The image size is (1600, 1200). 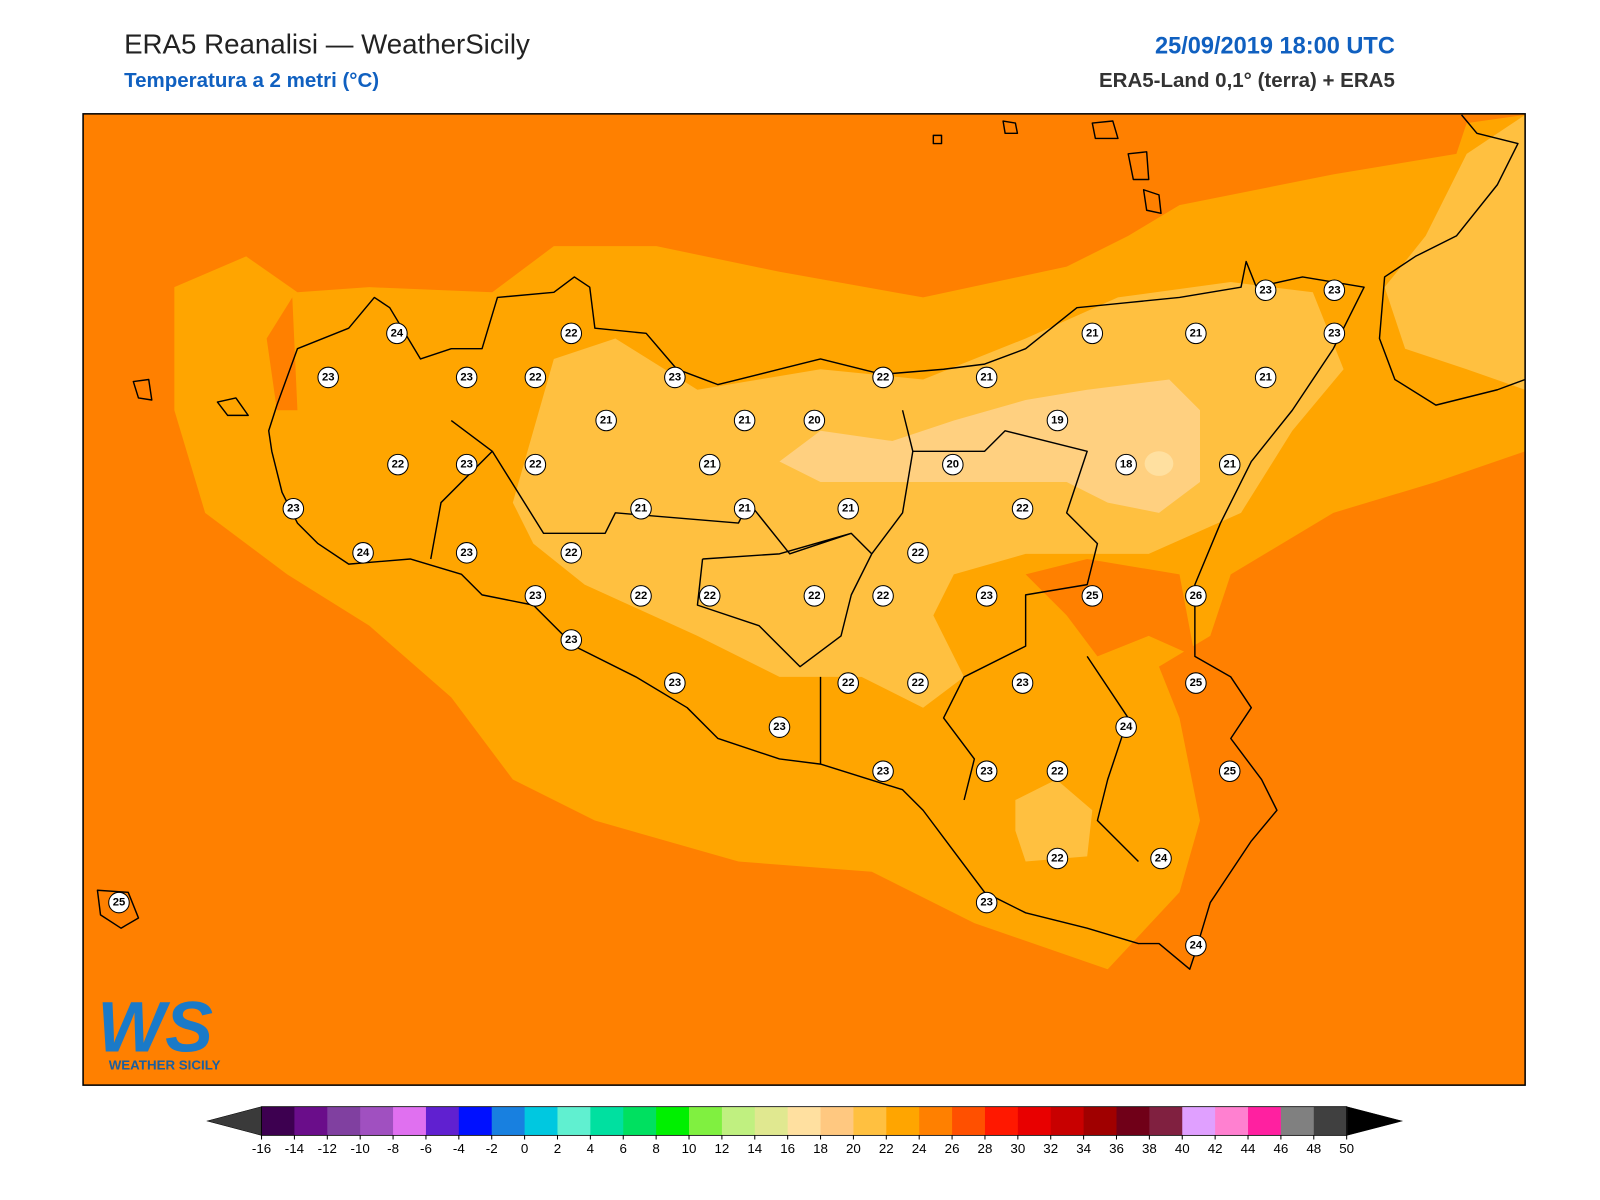 I want to click on colorbar-tick-label: 42, so click(x=1215, y=1148).